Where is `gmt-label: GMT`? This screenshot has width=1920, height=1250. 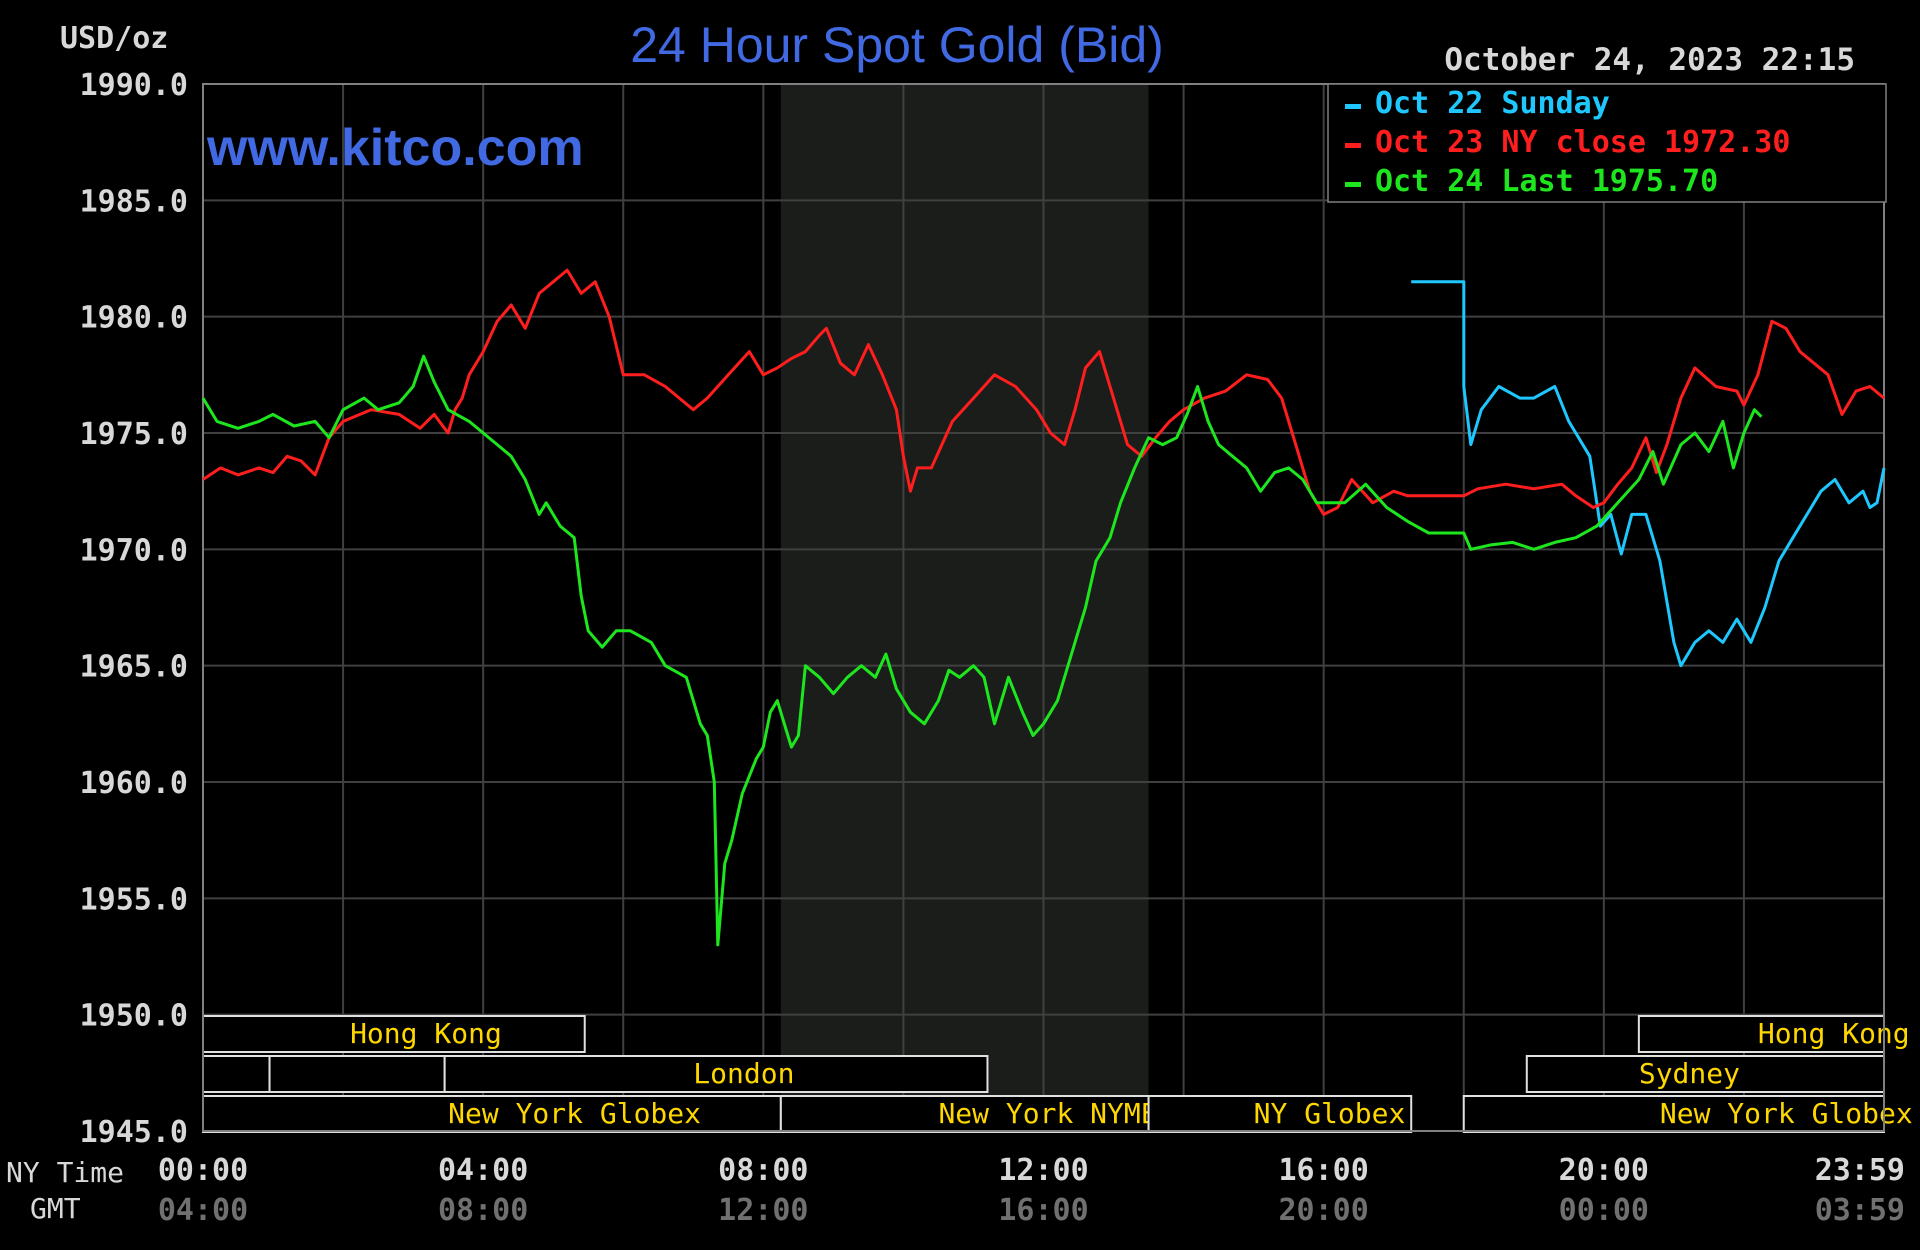 gmt-label: GMT is located at coordinates (55, 1208).